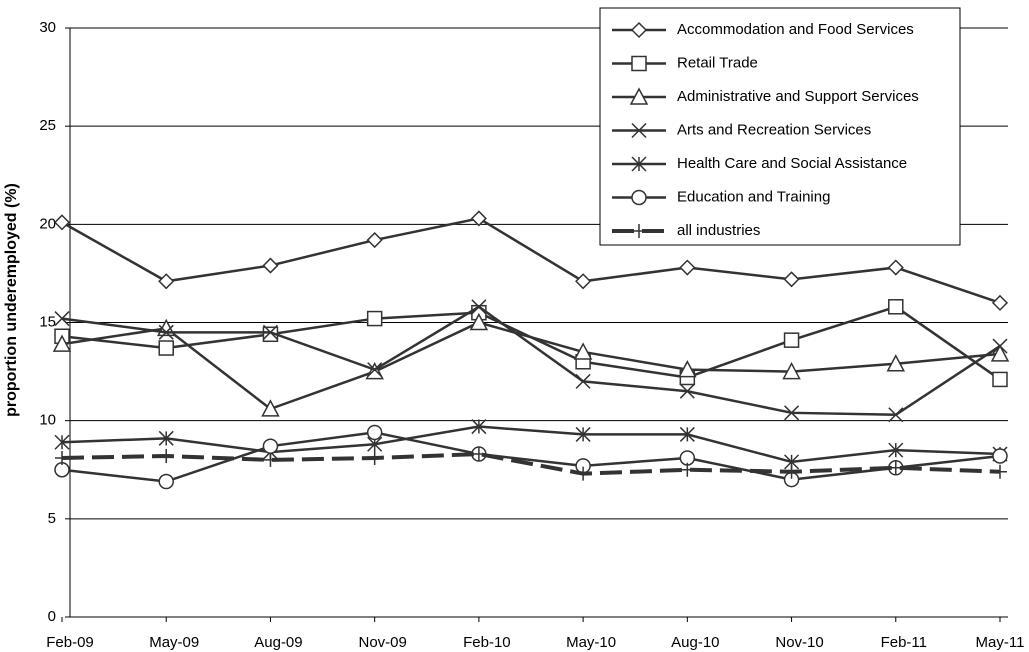 Image resolution: width=1029 pixels, height=652 pixels. I want to click on y-tick-label: 0, so click(52, 616).